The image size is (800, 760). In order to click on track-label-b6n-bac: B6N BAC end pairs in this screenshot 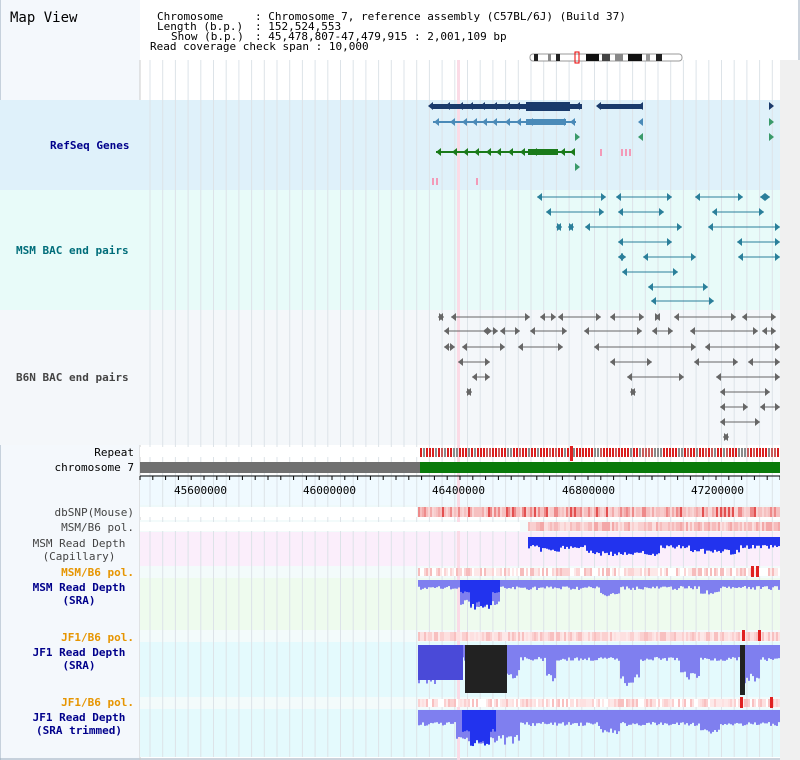, I will do `click(72, 377)`.